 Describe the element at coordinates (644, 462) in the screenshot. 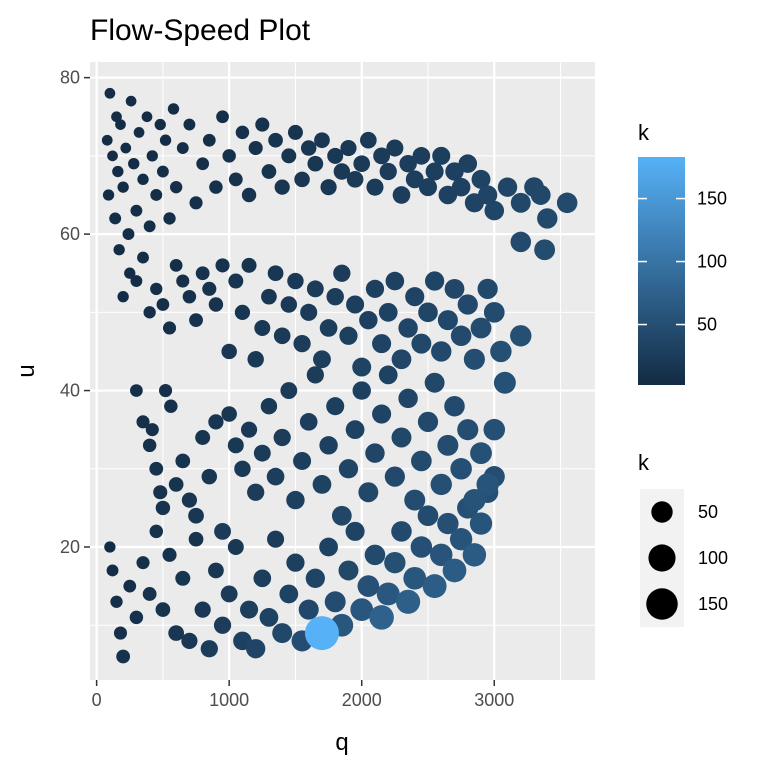

I see `size-legend-title: k` at that location.